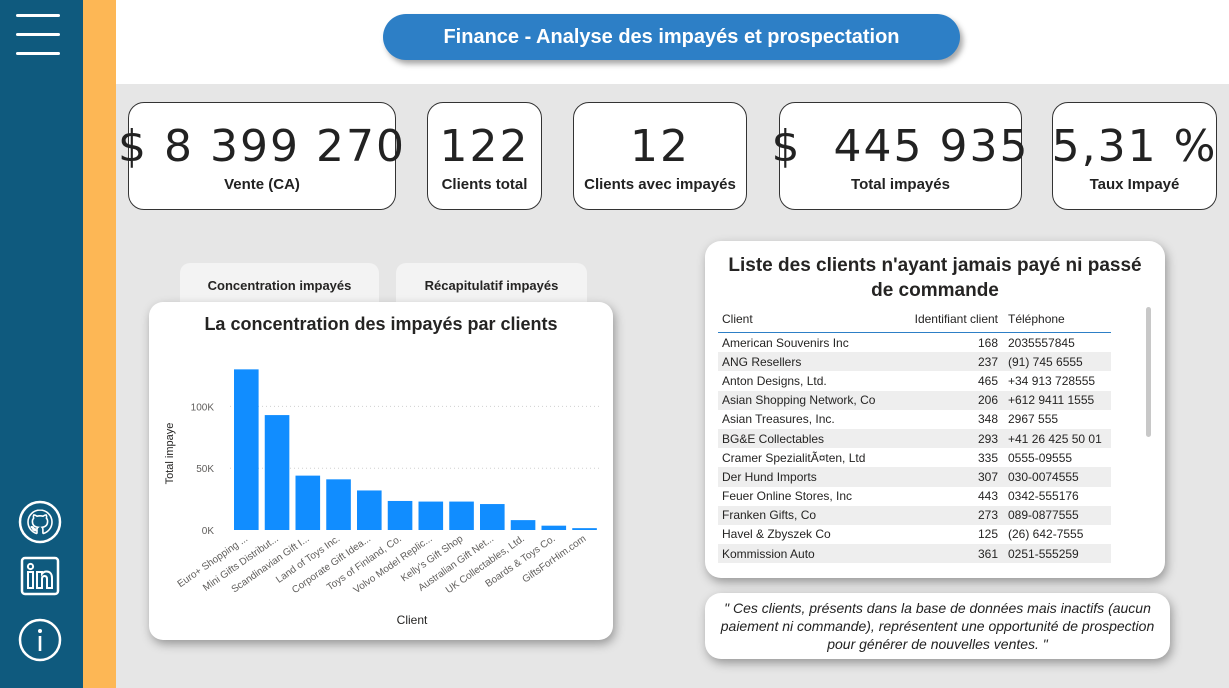  What do you see at coordinates (987, 476) in the screenshot?
I see `cell-client-id: 307` at bounding box center [987, 476].